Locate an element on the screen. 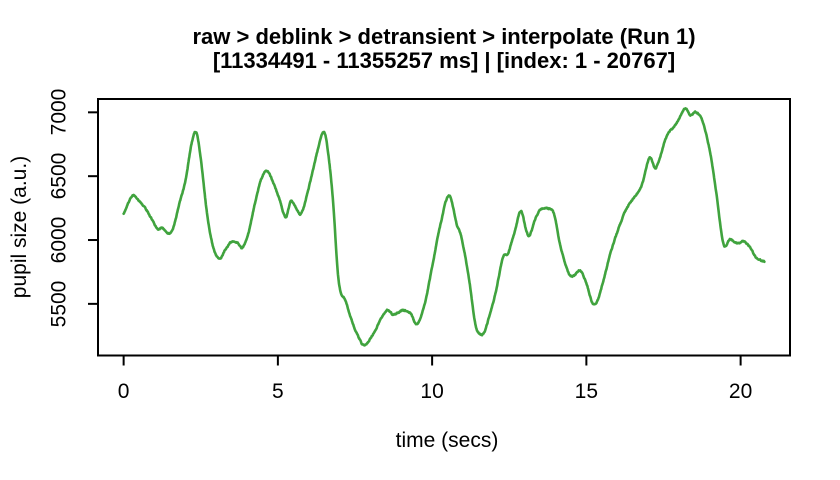 Image resolution: width=840 pixels, height=480 pixels. x-tick-label-4: 20 is located at coordinates (740, 391).